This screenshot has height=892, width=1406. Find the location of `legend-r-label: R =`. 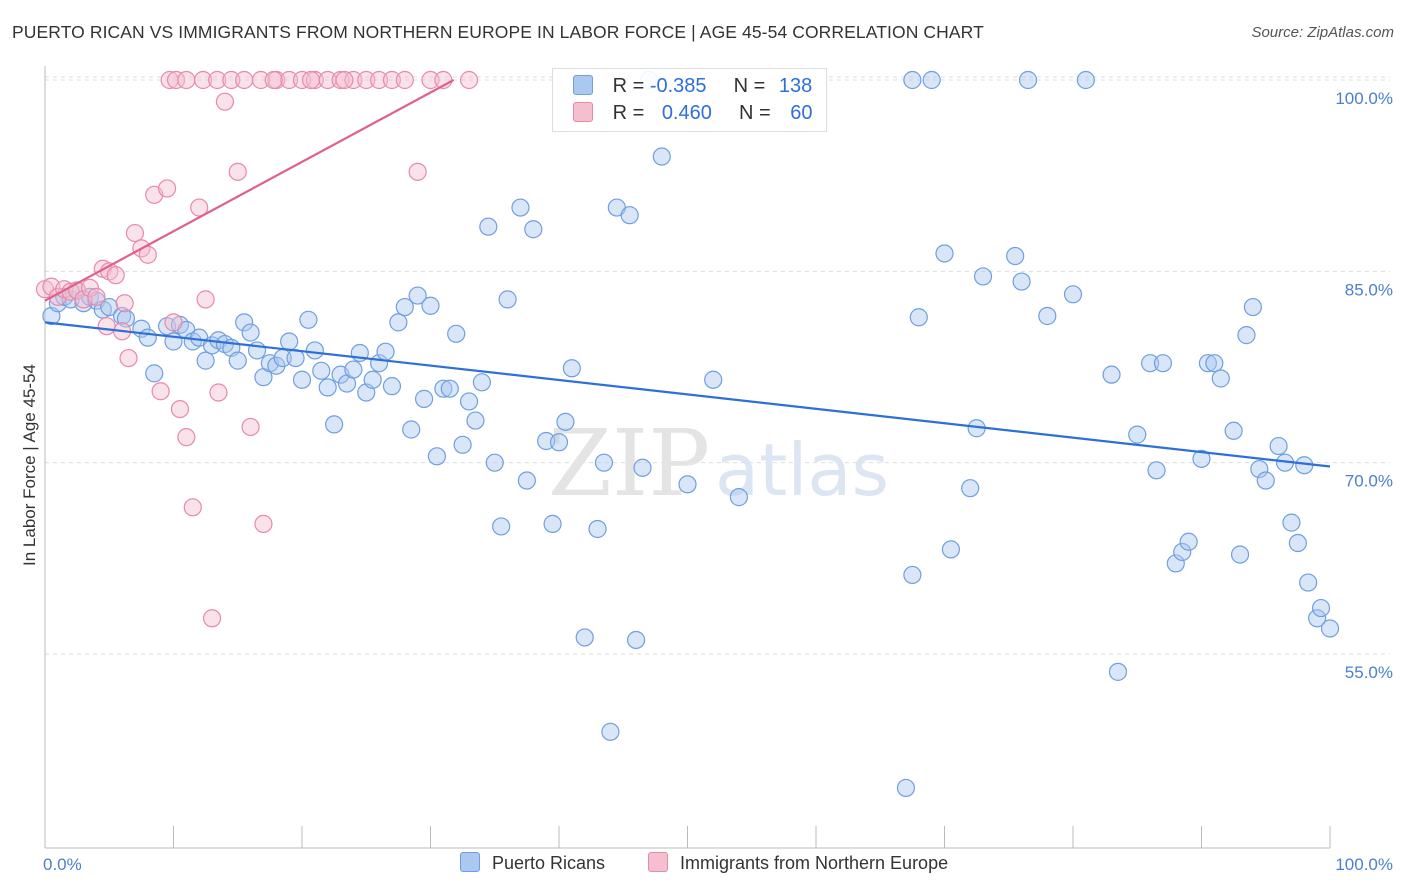

legend-r-label: R = is located at coordinates (628, 113).